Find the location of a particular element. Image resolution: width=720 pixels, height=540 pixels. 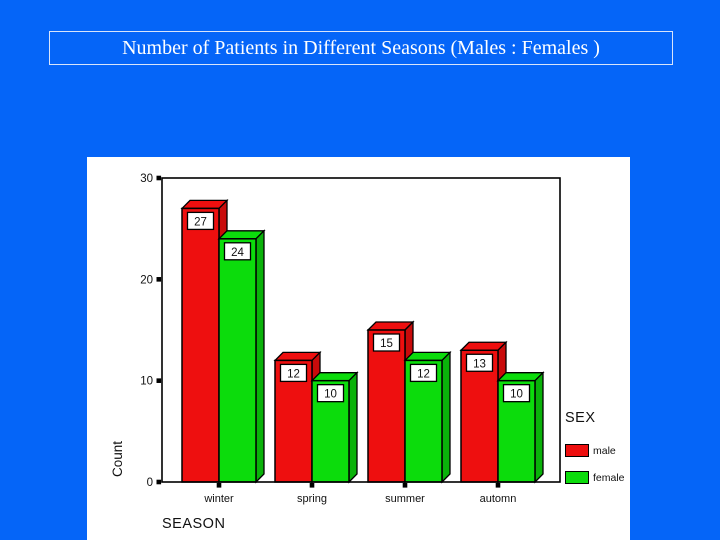

x-tick-winter is located at coordinates (219, 485).